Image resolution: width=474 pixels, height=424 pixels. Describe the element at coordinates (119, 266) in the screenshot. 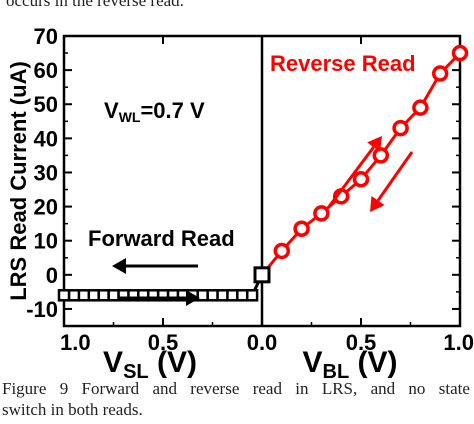

I see `forward-arrow-left-head` at that location.